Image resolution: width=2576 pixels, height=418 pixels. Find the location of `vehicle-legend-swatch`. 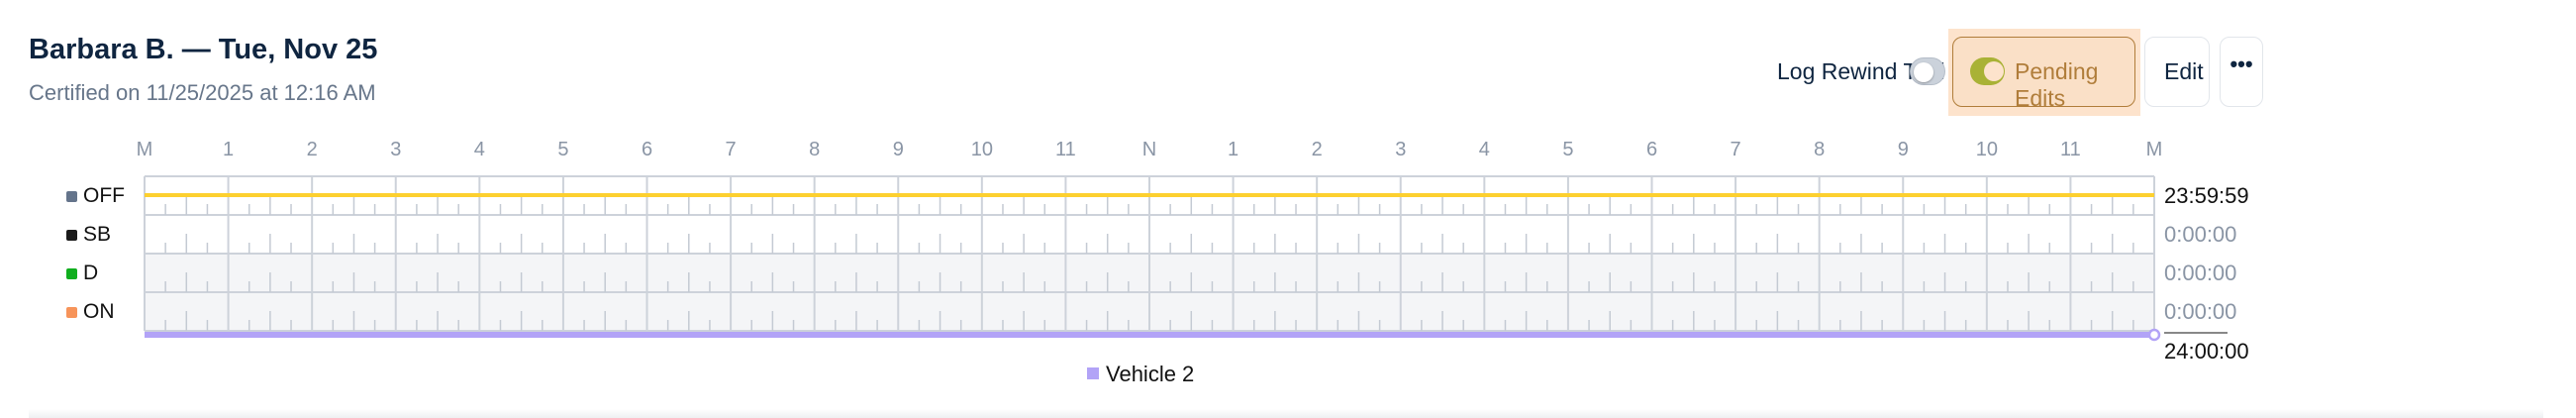

vehicle-legend-swatch is located at coordinates (1093, 373).